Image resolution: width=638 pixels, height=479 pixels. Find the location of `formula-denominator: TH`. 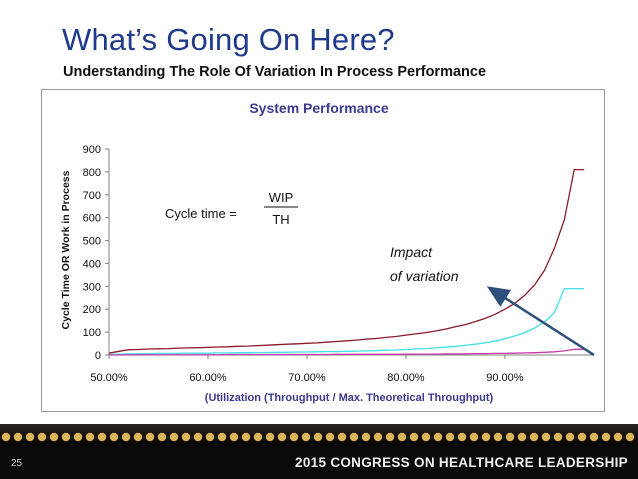

formula-denominator: TH is located at coordinates (280, 219).